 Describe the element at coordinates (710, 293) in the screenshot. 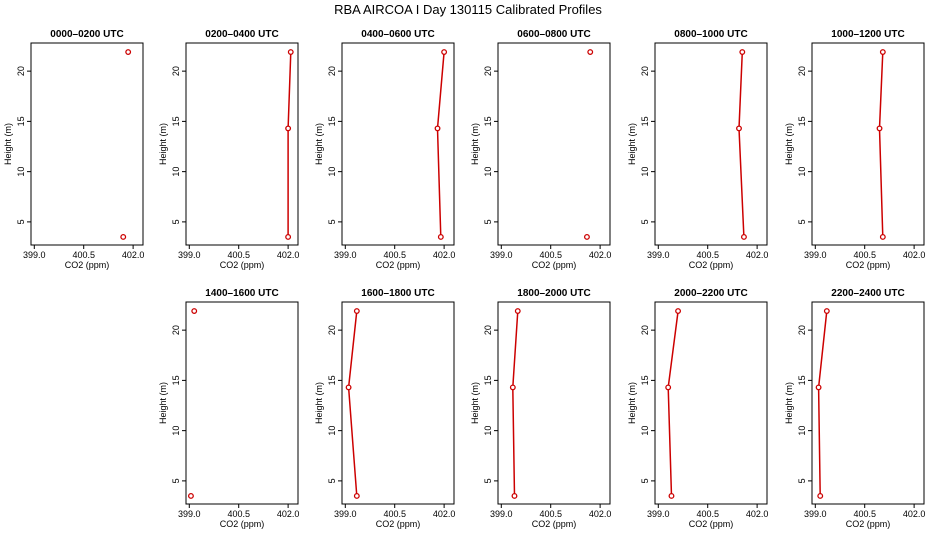

I see `panel-title: 2000–2200 UTC` at that location.